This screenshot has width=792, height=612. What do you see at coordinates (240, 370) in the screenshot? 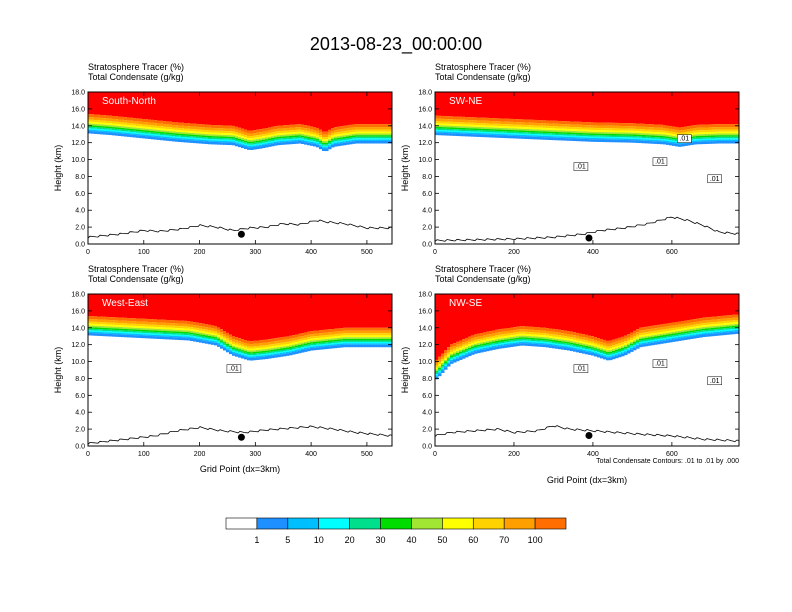
I see `panel-frame` at bounding box center [240, 370].